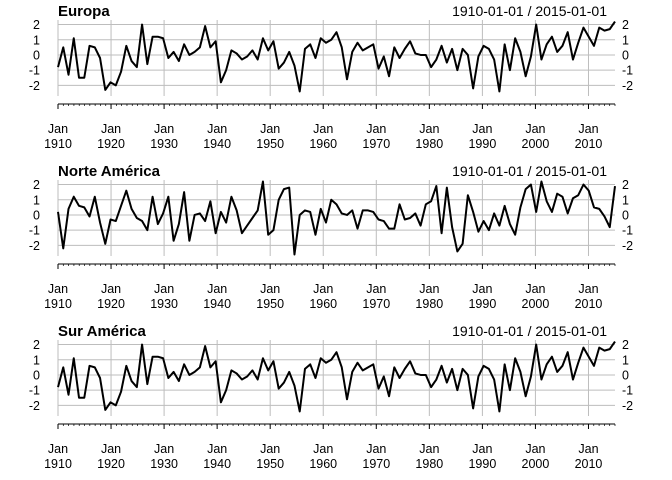  I want to click on panel-title: Sur América, so click(102, 331).